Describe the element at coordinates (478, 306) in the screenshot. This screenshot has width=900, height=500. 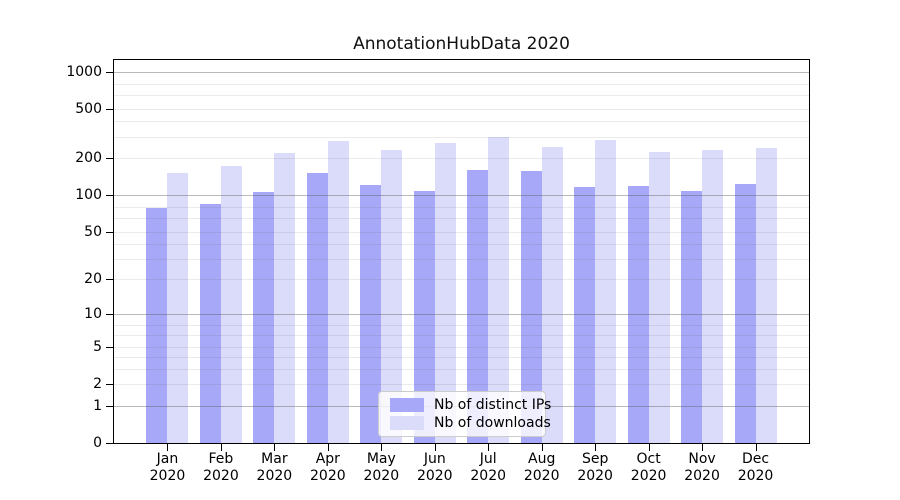
I see `bar-ips-jul` at that location.